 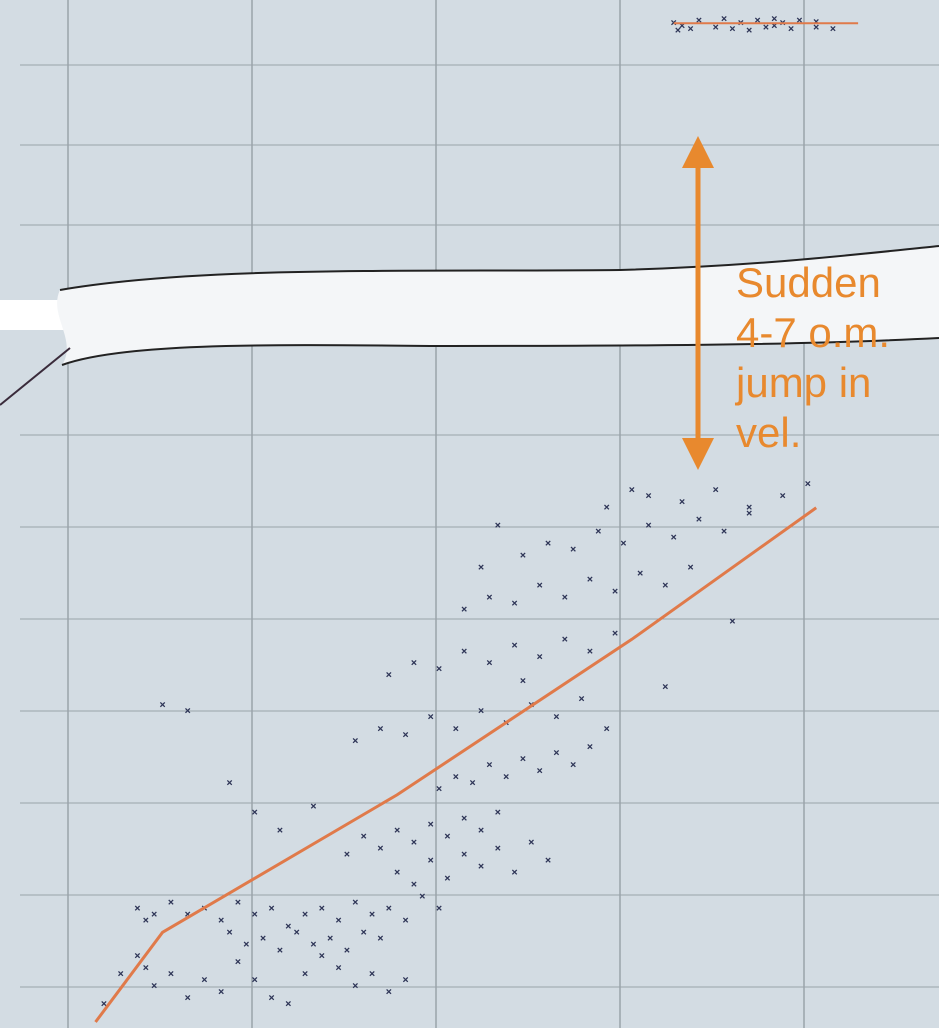 What do you see at coordinates (813, 357) in the screenshot?
I see `annotation-text: Sudden 4-7 o.m. jump in vel.` at bounding box center [813, 357].